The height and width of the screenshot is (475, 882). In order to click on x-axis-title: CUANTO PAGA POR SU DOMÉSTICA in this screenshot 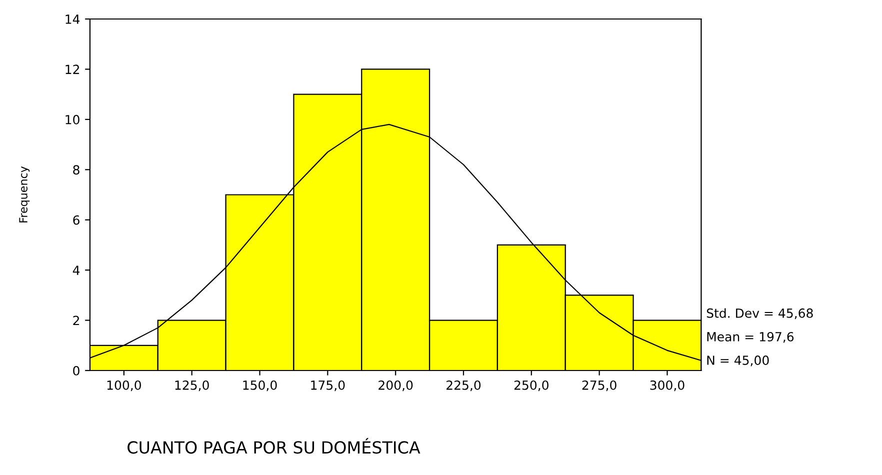, I will do `click(274, 446)`.